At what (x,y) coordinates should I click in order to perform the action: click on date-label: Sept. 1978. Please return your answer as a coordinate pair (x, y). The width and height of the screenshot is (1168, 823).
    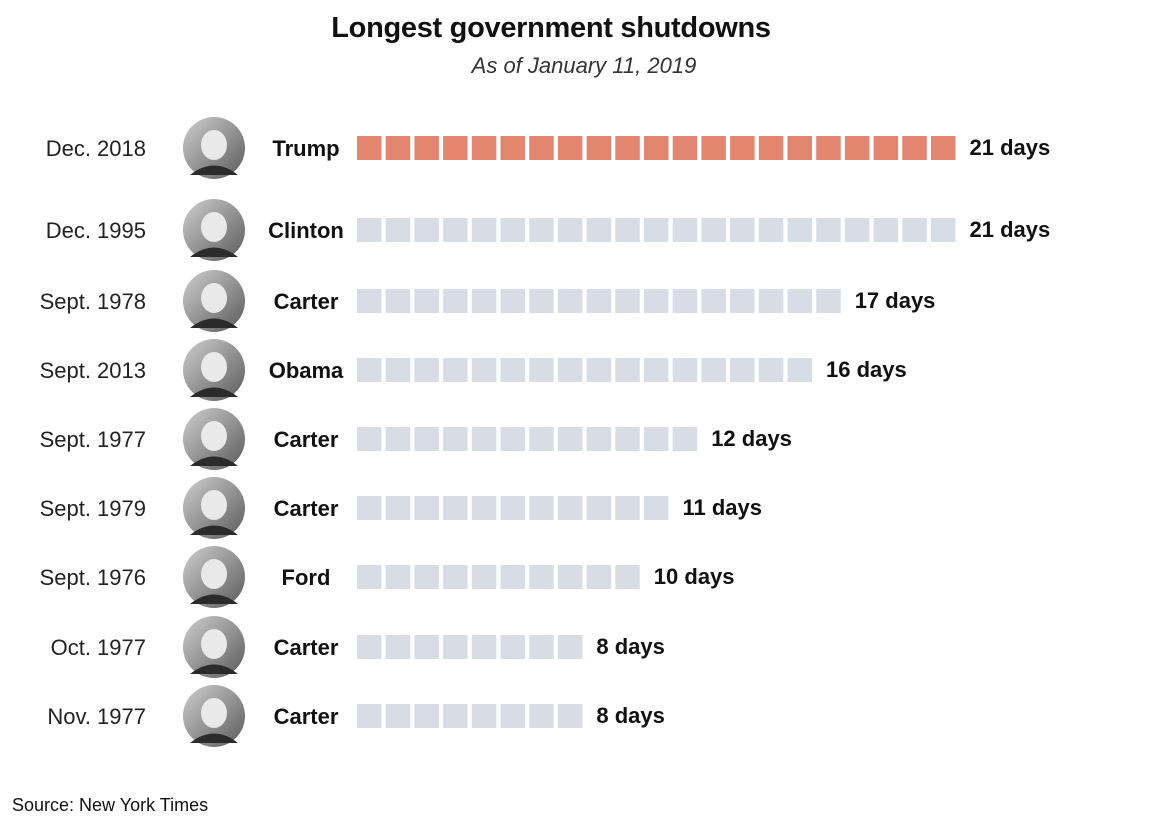
    Looking at the image, I should click on (93, 301).